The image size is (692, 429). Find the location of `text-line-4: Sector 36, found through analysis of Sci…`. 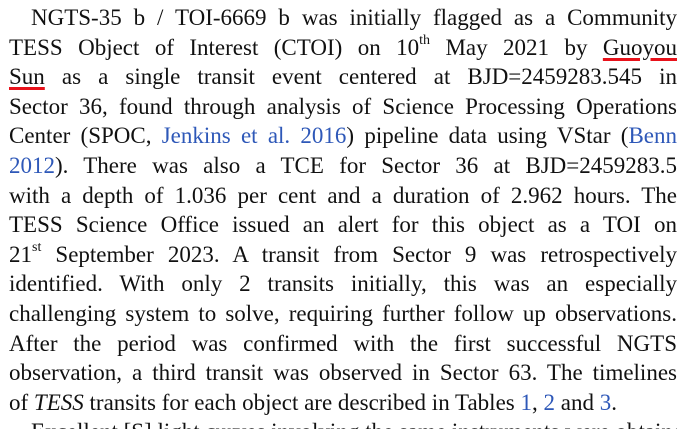

text-line-4: Sector 36, found through analysis of Sci… is located at coordinates (343, 107).